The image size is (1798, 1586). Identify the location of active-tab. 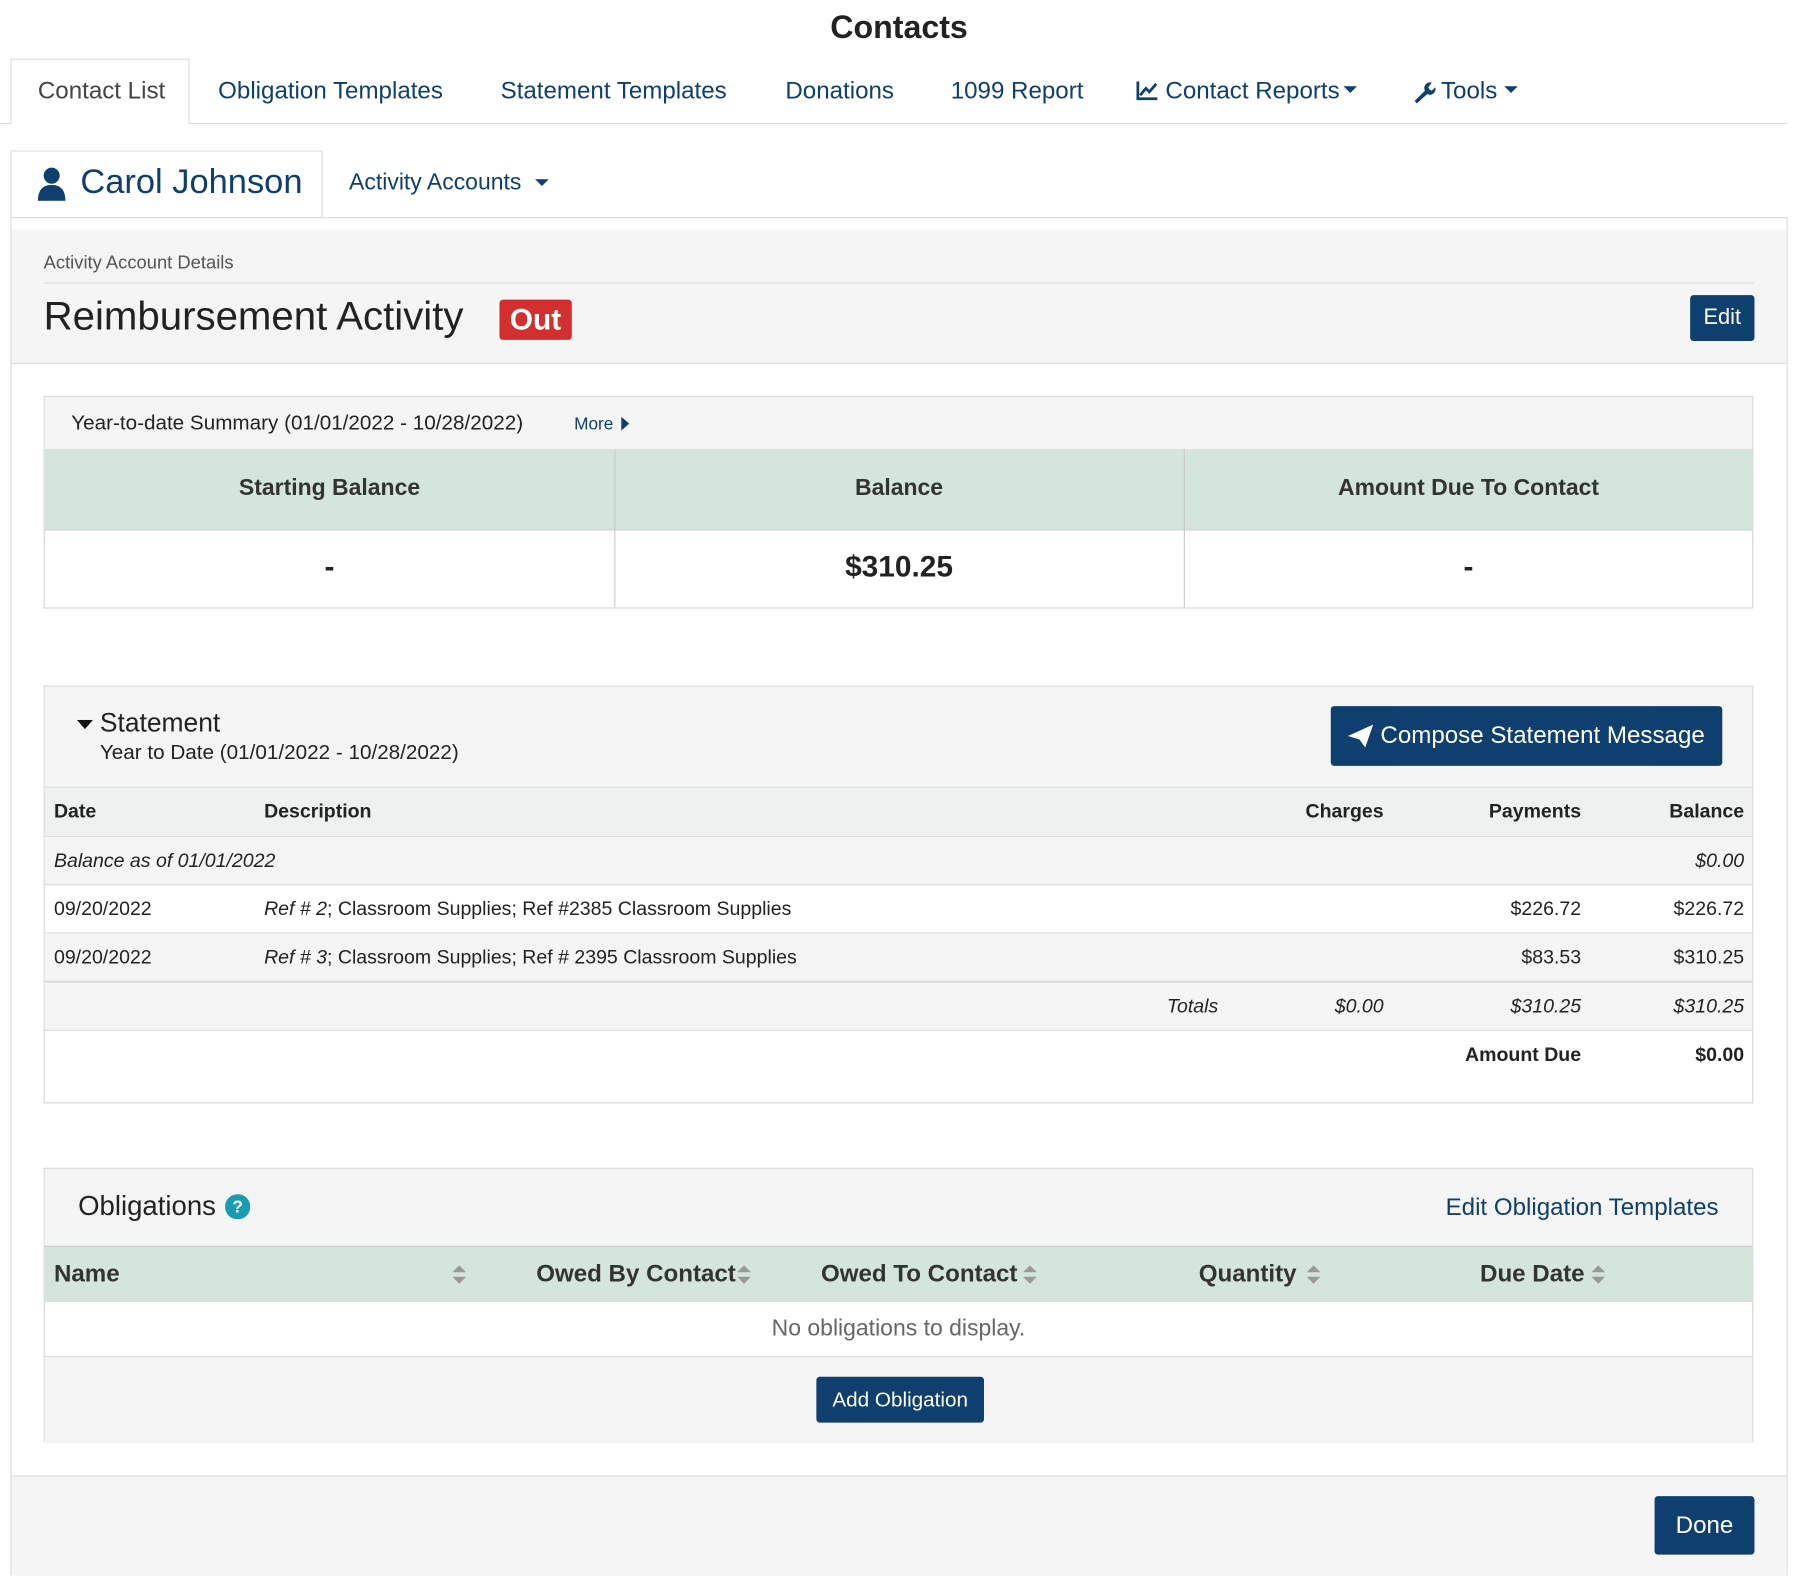
(100, 91).